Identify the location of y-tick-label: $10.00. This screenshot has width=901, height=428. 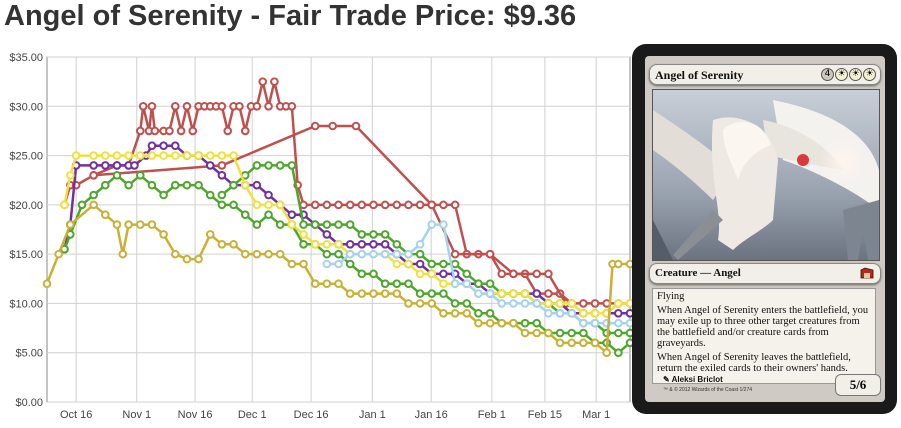
(26, 304).